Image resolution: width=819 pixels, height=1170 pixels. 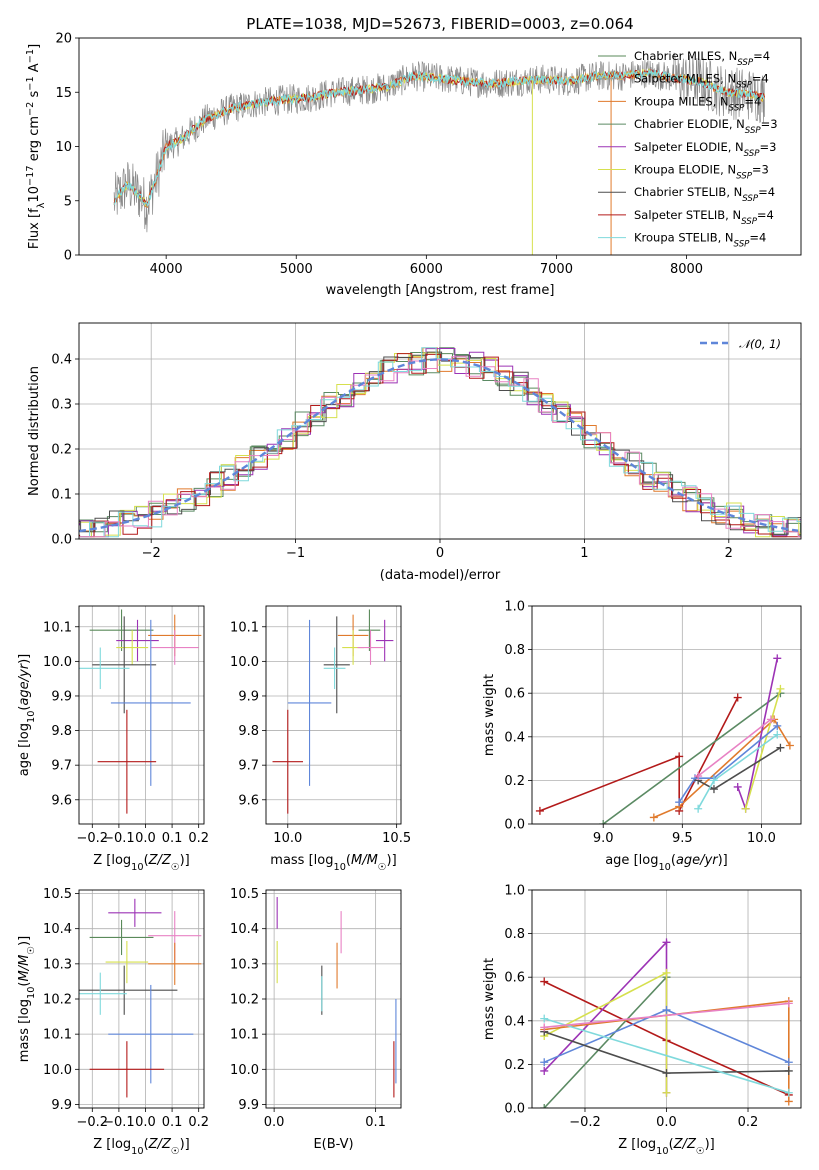 I want to click on histogram-chabrier-stelib, so click(x=440, y=443).